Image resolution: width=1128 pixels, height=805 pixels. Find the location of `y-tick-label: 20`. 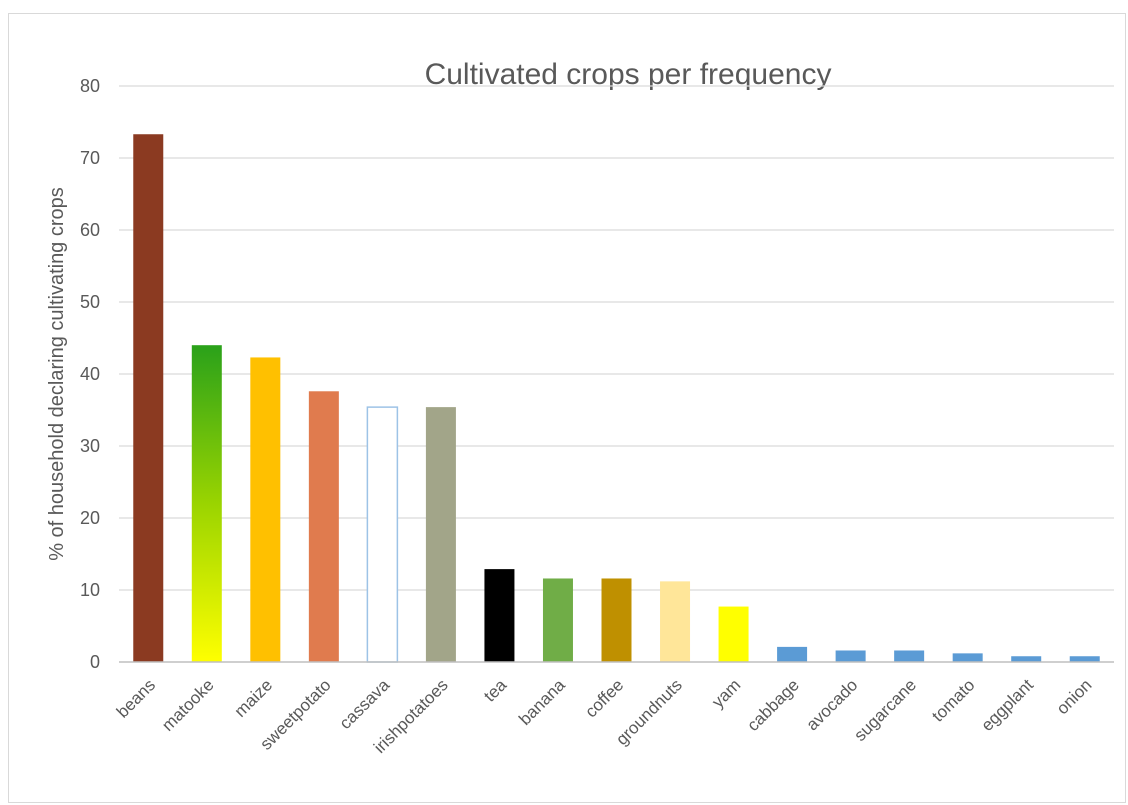

y-tick-label: 20 is located at coordinates (90, 518).